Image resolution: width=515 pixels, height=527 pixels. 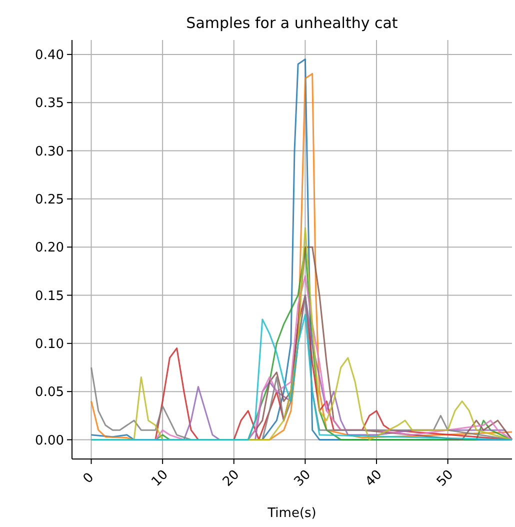 What do you see at coordinates (49, 248) in the screenshot?
I see `y-tick-label: 0.20` at bounding box center [49, 248].